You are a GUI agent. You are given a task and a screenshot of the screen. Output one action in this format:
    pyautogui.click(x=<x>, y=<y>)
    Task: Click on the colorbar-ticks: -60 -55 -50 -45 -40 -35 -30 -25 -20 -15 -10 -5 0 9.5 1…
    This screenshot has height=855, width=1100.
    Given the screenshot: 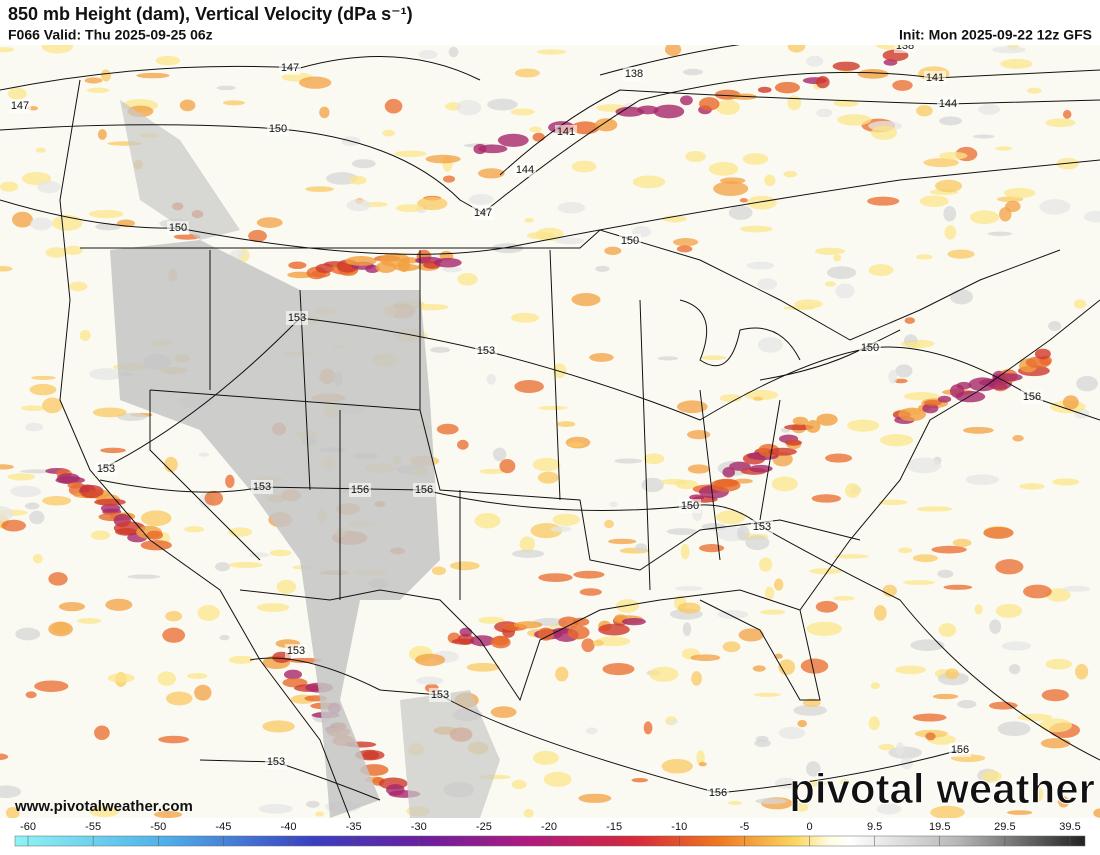 What is the action you would take?
    pyautogui.click(x=550, y=833)
    